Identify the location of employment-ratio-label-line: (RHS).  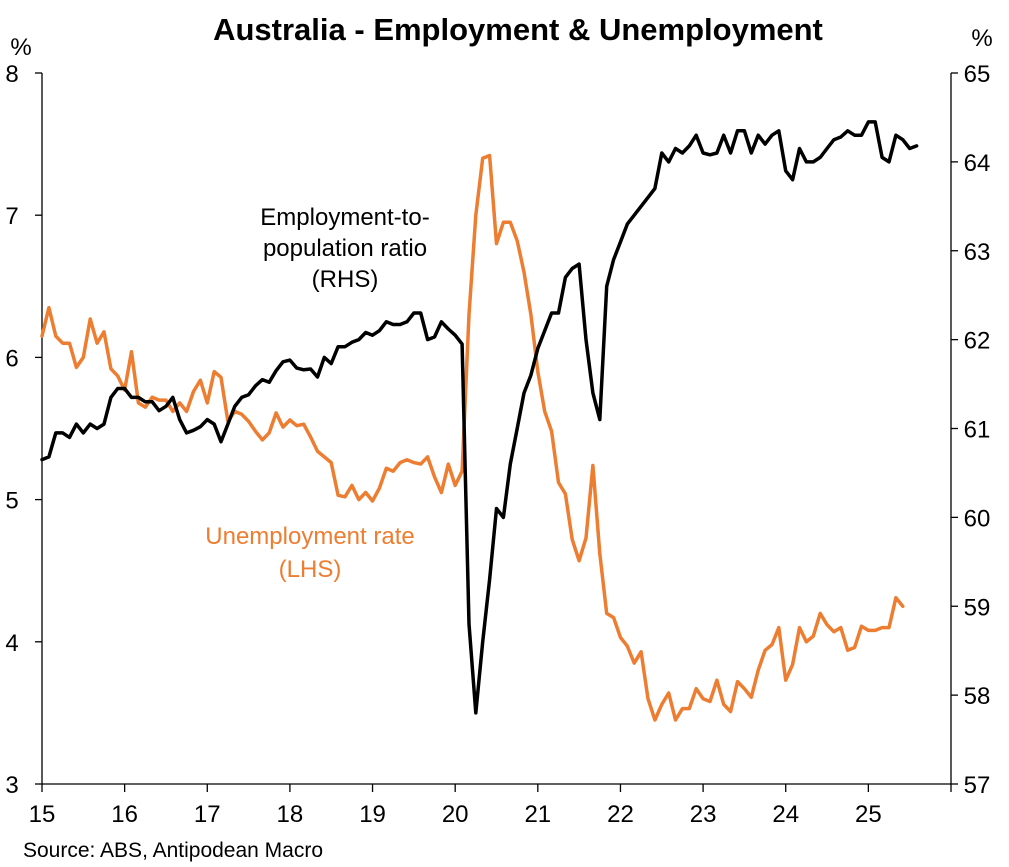
(345, 279).